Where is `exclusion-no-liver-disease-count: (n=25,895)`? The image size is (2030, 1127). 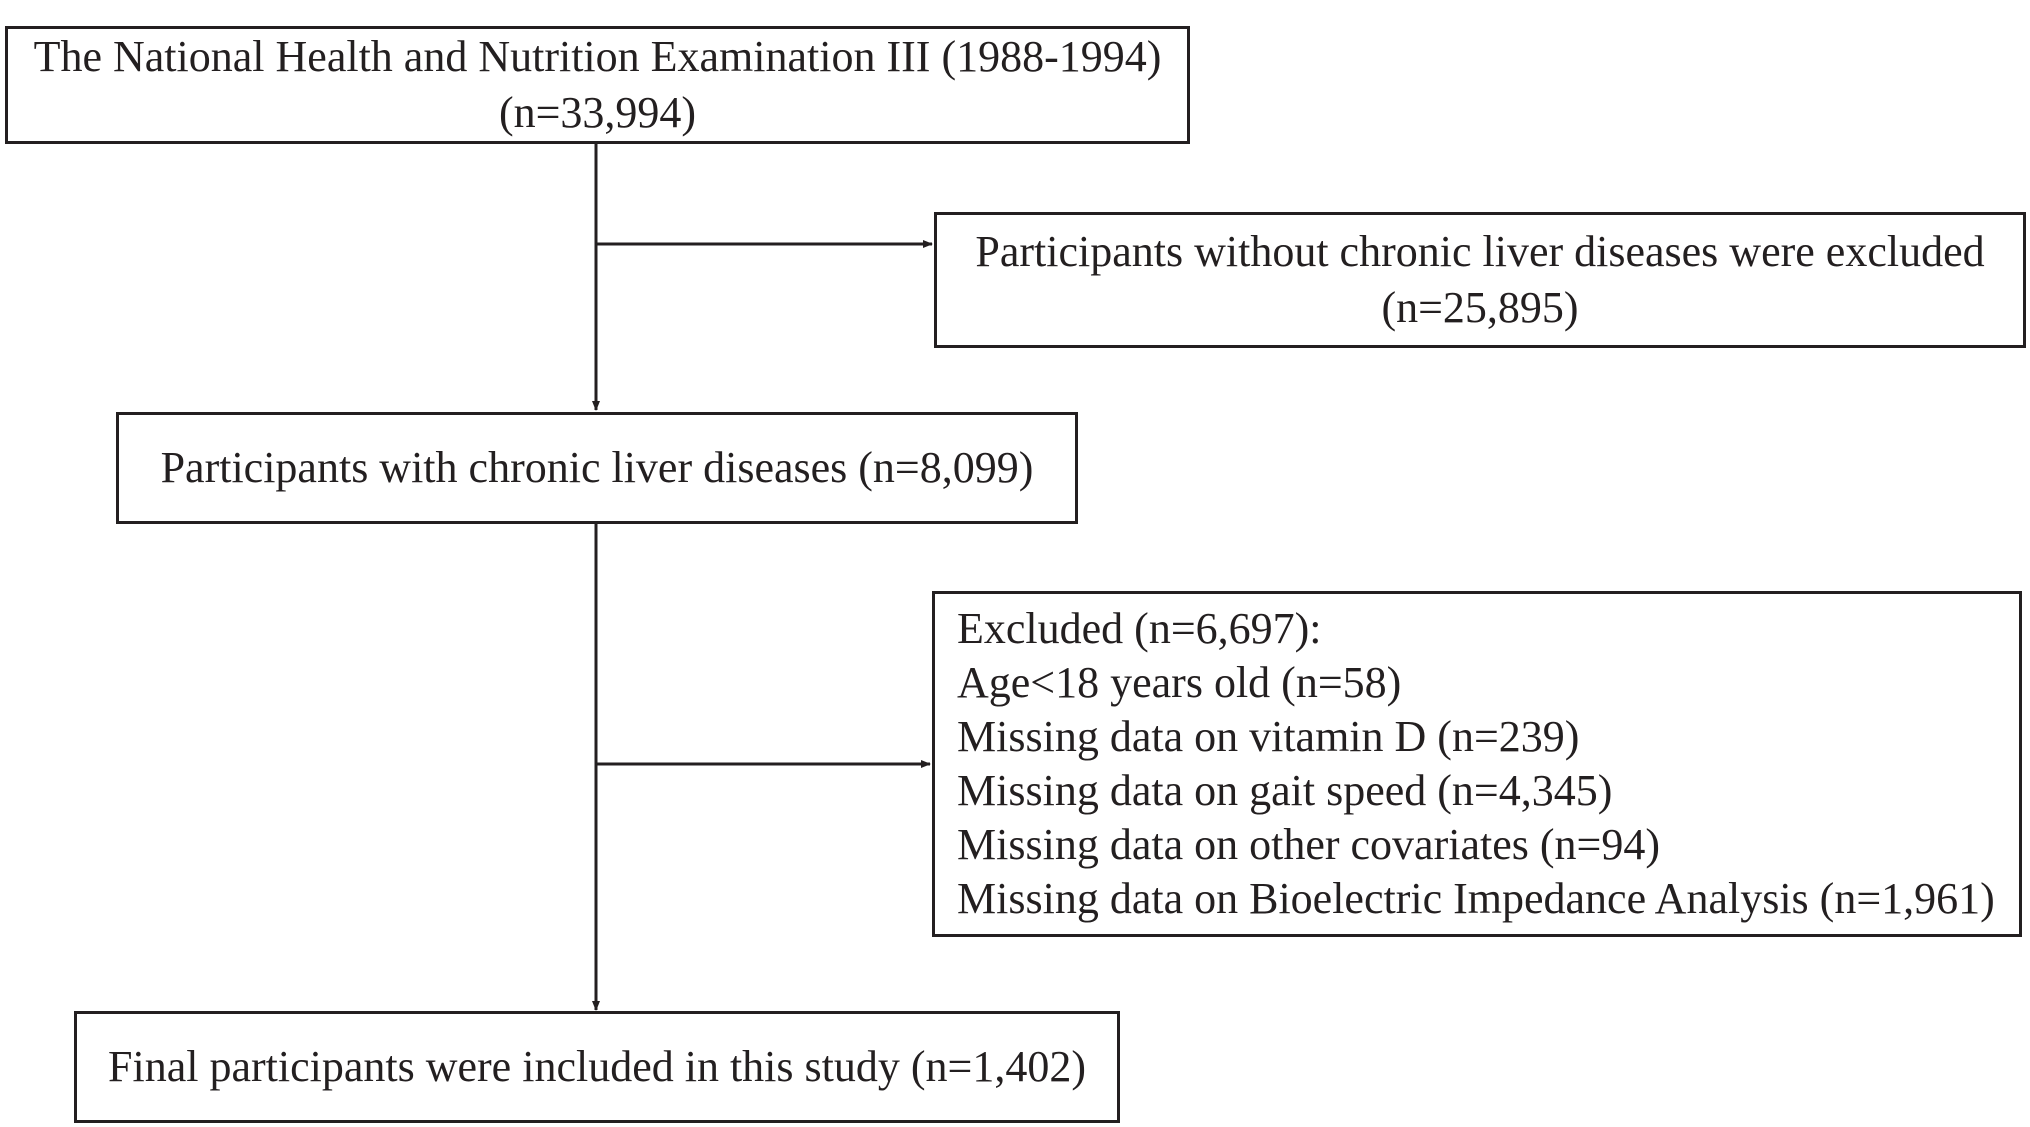 exclusion-no-liver-disease-count: (n=25,895) is located at coordinates (1480, 307).